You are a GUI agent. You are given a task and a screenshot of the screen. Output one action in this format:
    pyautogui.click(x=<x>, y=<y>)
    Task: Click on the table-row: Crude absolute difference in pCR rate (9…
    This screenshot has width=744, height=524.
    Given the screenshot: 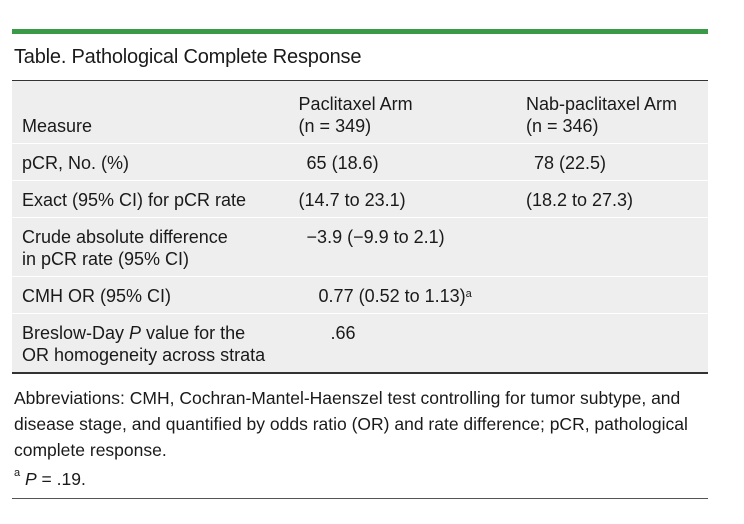 What is the action you would take?
    pyautogui.click(x=360, y=247)
    